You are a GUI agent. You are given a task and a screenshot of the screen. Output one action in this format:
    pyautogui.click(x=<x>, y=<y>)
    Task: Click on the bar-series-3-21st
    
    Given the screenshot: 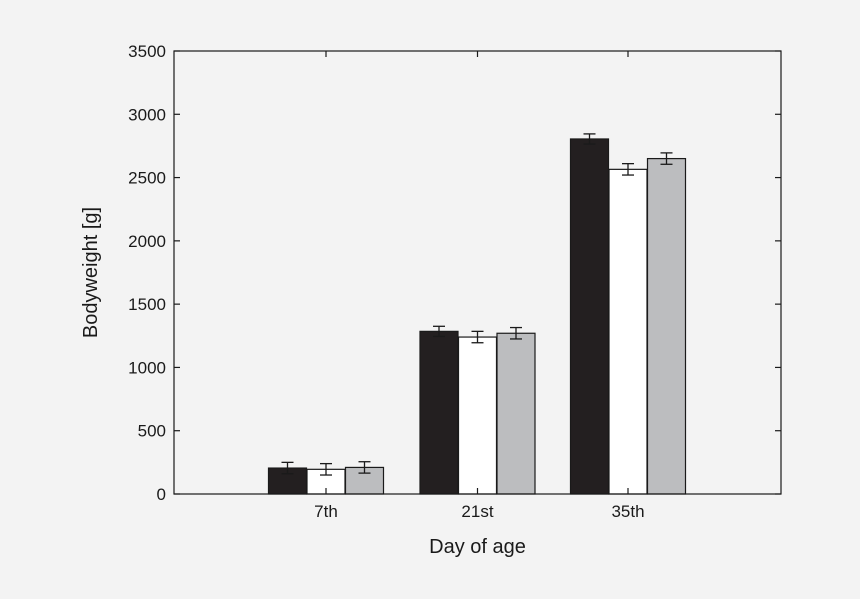 What is the action you would take?
    pyautogui.click(x=516, y=413)
    